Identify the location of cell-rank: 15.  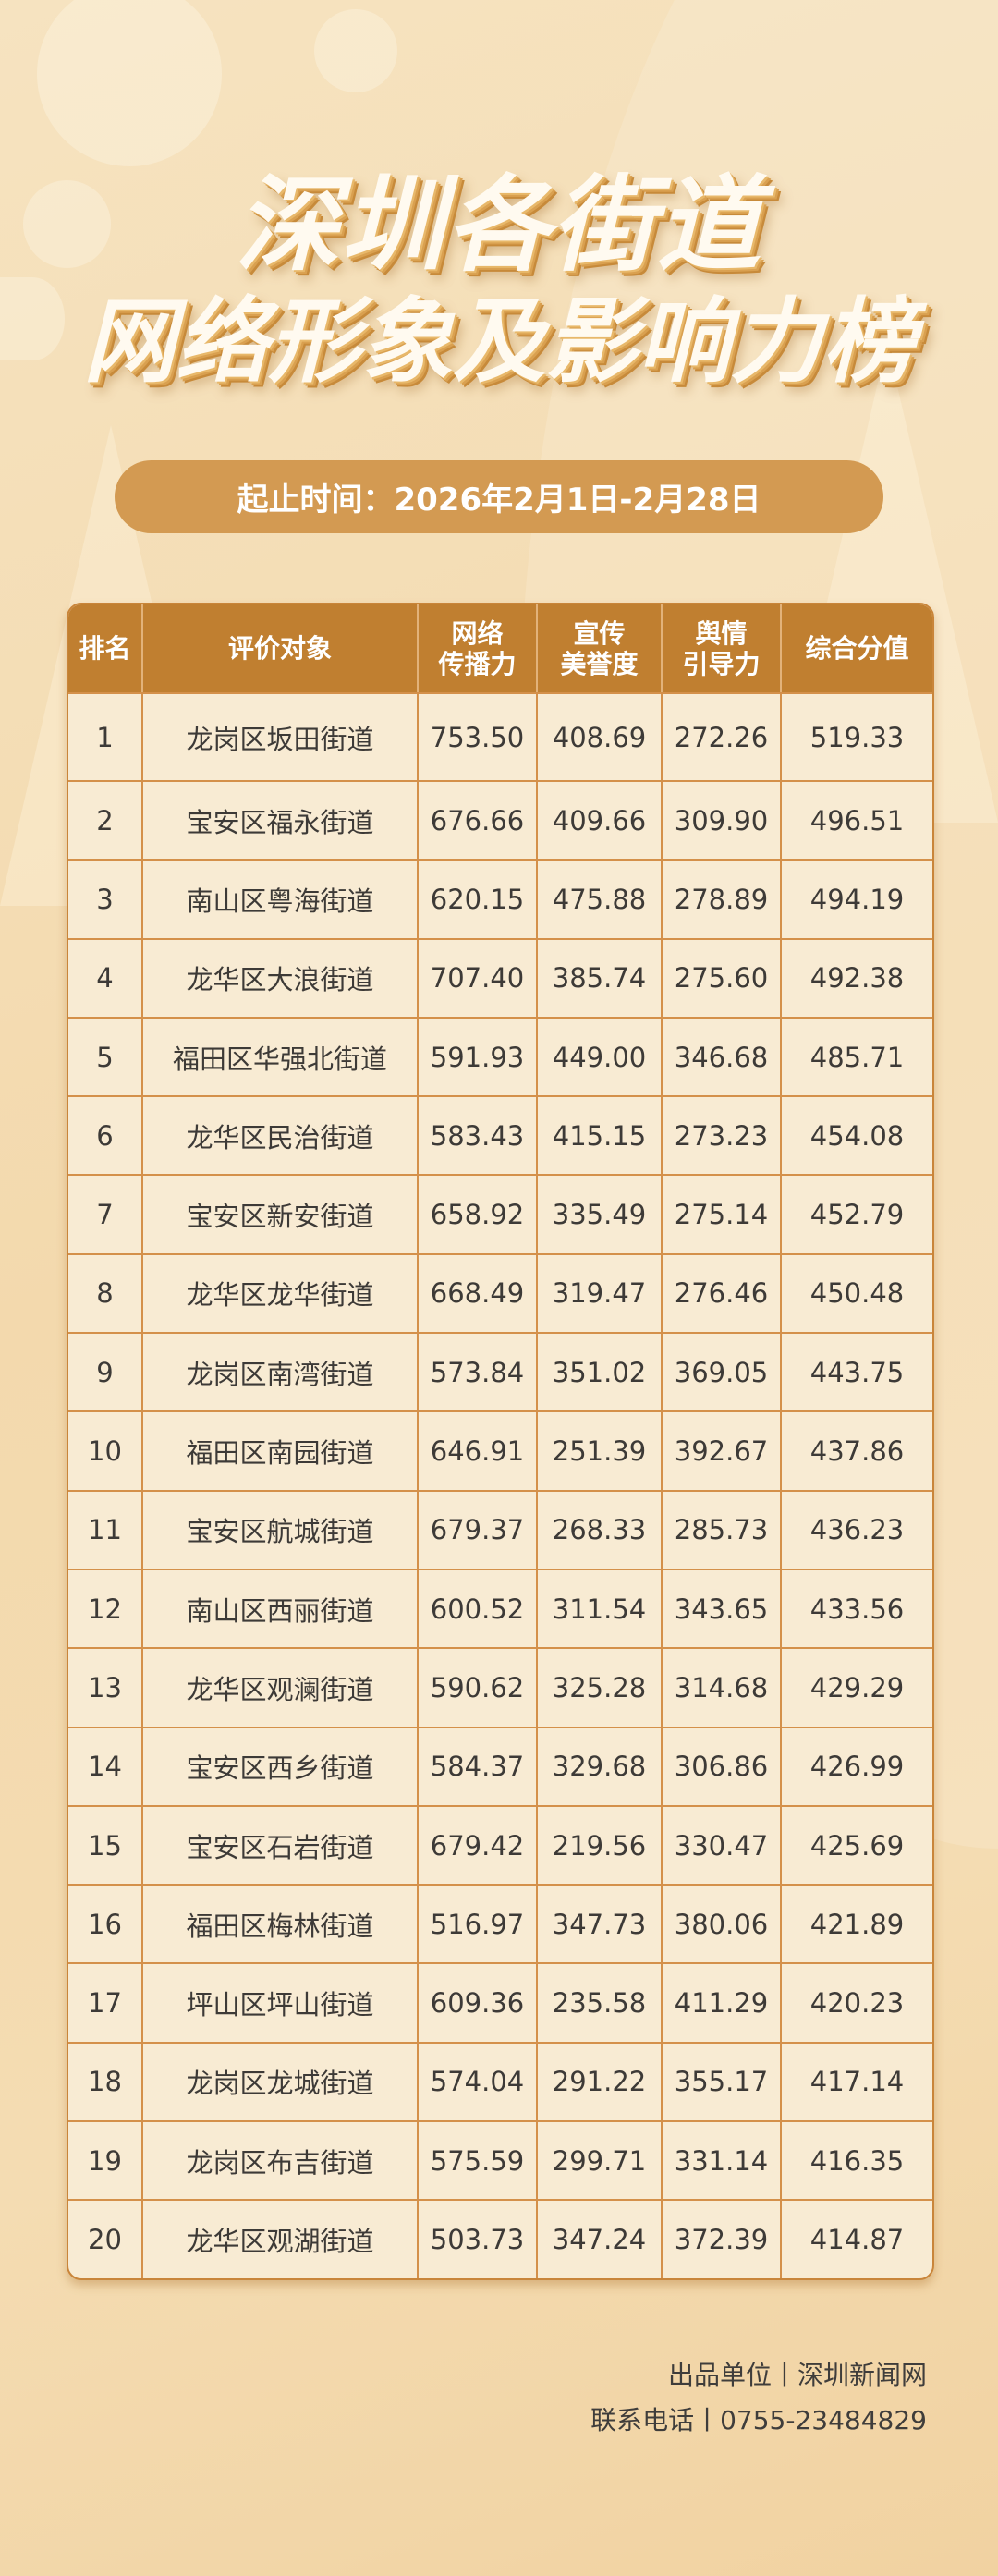
(105, 1845).